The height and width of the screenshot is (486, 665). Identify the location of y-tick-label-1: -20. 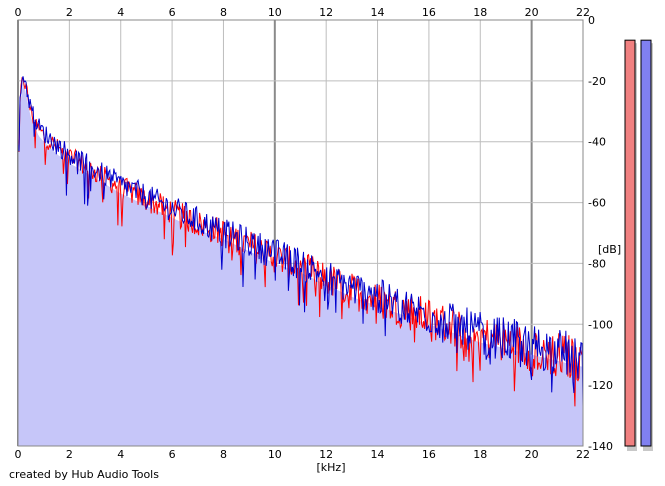
(597, 81).